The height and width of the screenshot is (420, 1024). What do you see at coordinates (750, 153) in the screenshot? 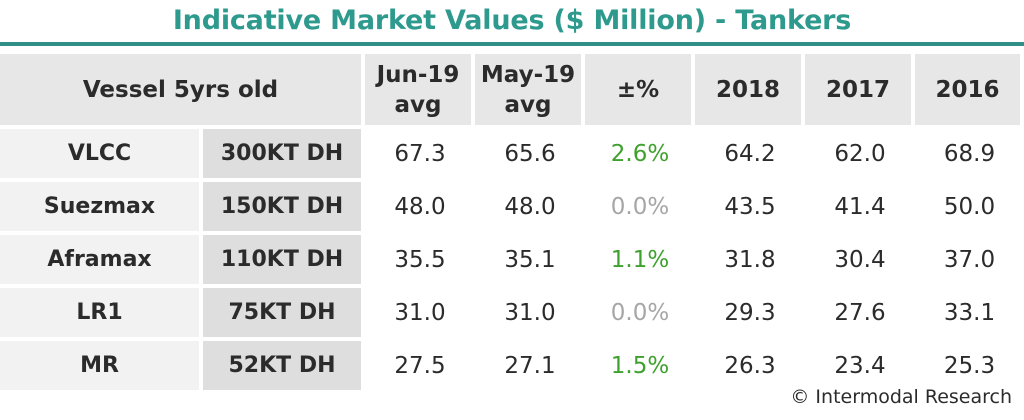
I see `row-vlcc-2018: 64.2` at bounding box center [750, 153].